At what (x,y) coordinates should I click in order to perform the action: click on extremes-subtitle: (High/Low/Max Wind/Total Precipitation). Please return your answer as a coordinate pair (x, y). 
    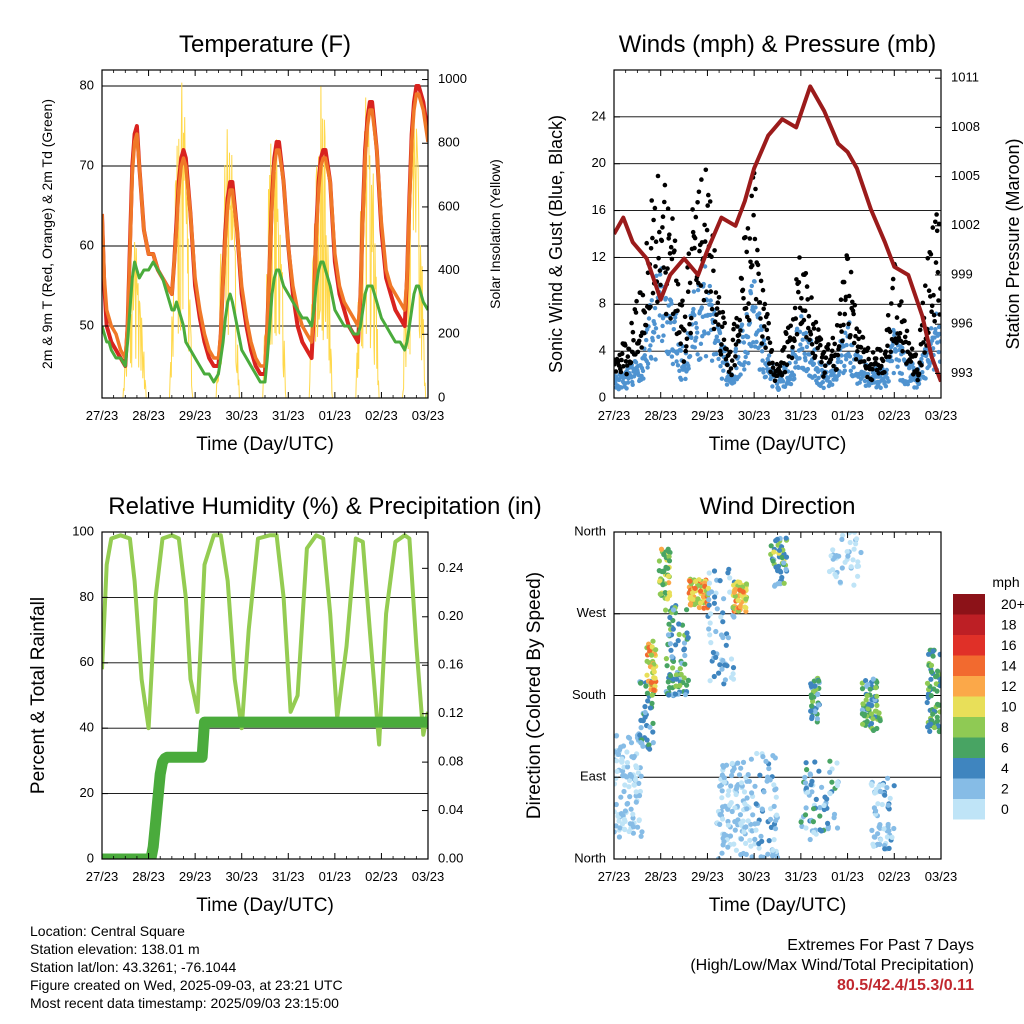
    Looking at the image, I should click on (832, 965).